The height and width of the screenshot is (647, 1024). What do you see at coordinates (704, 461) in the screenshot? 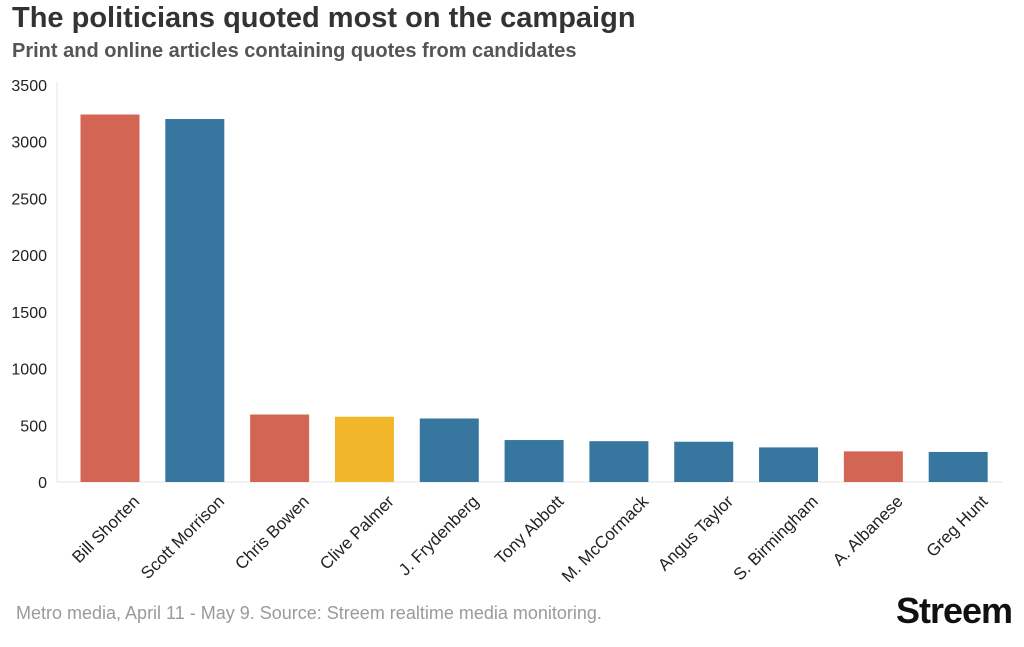
I see `bar-angus-taylor` at bounding box center [704, 461].